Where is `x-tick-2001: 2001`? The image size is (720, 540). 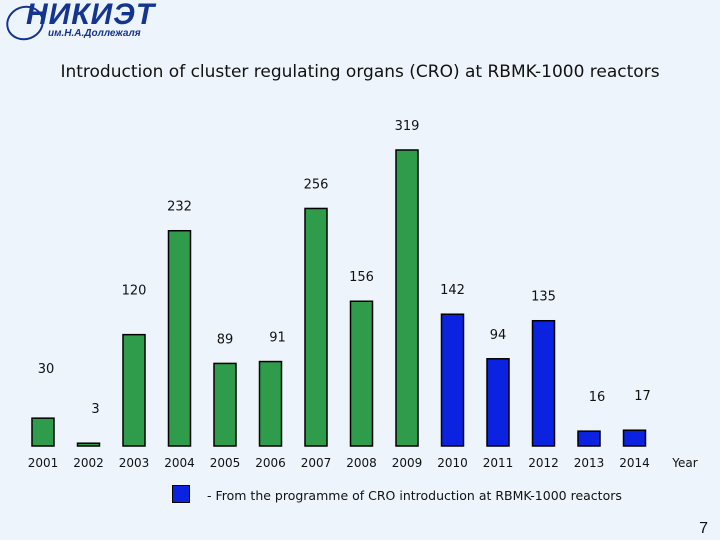
x-tick-2001: 2001 is located at coordinates (43, 463).